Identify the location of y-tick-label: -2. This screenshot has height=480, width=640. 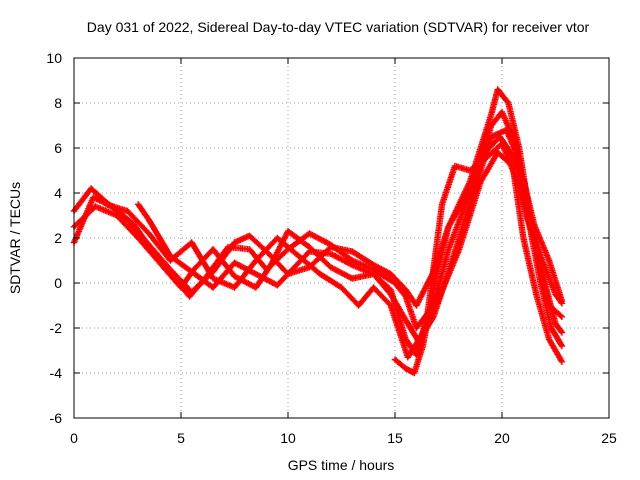
(56, 328).